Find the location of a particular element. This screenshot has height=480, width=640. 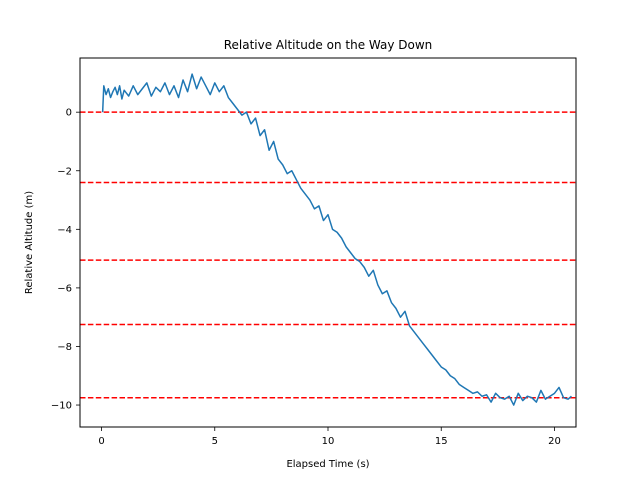

y-axis: 0 −2 −4 −6 −8 −10 is located at coordinates (65, 260).